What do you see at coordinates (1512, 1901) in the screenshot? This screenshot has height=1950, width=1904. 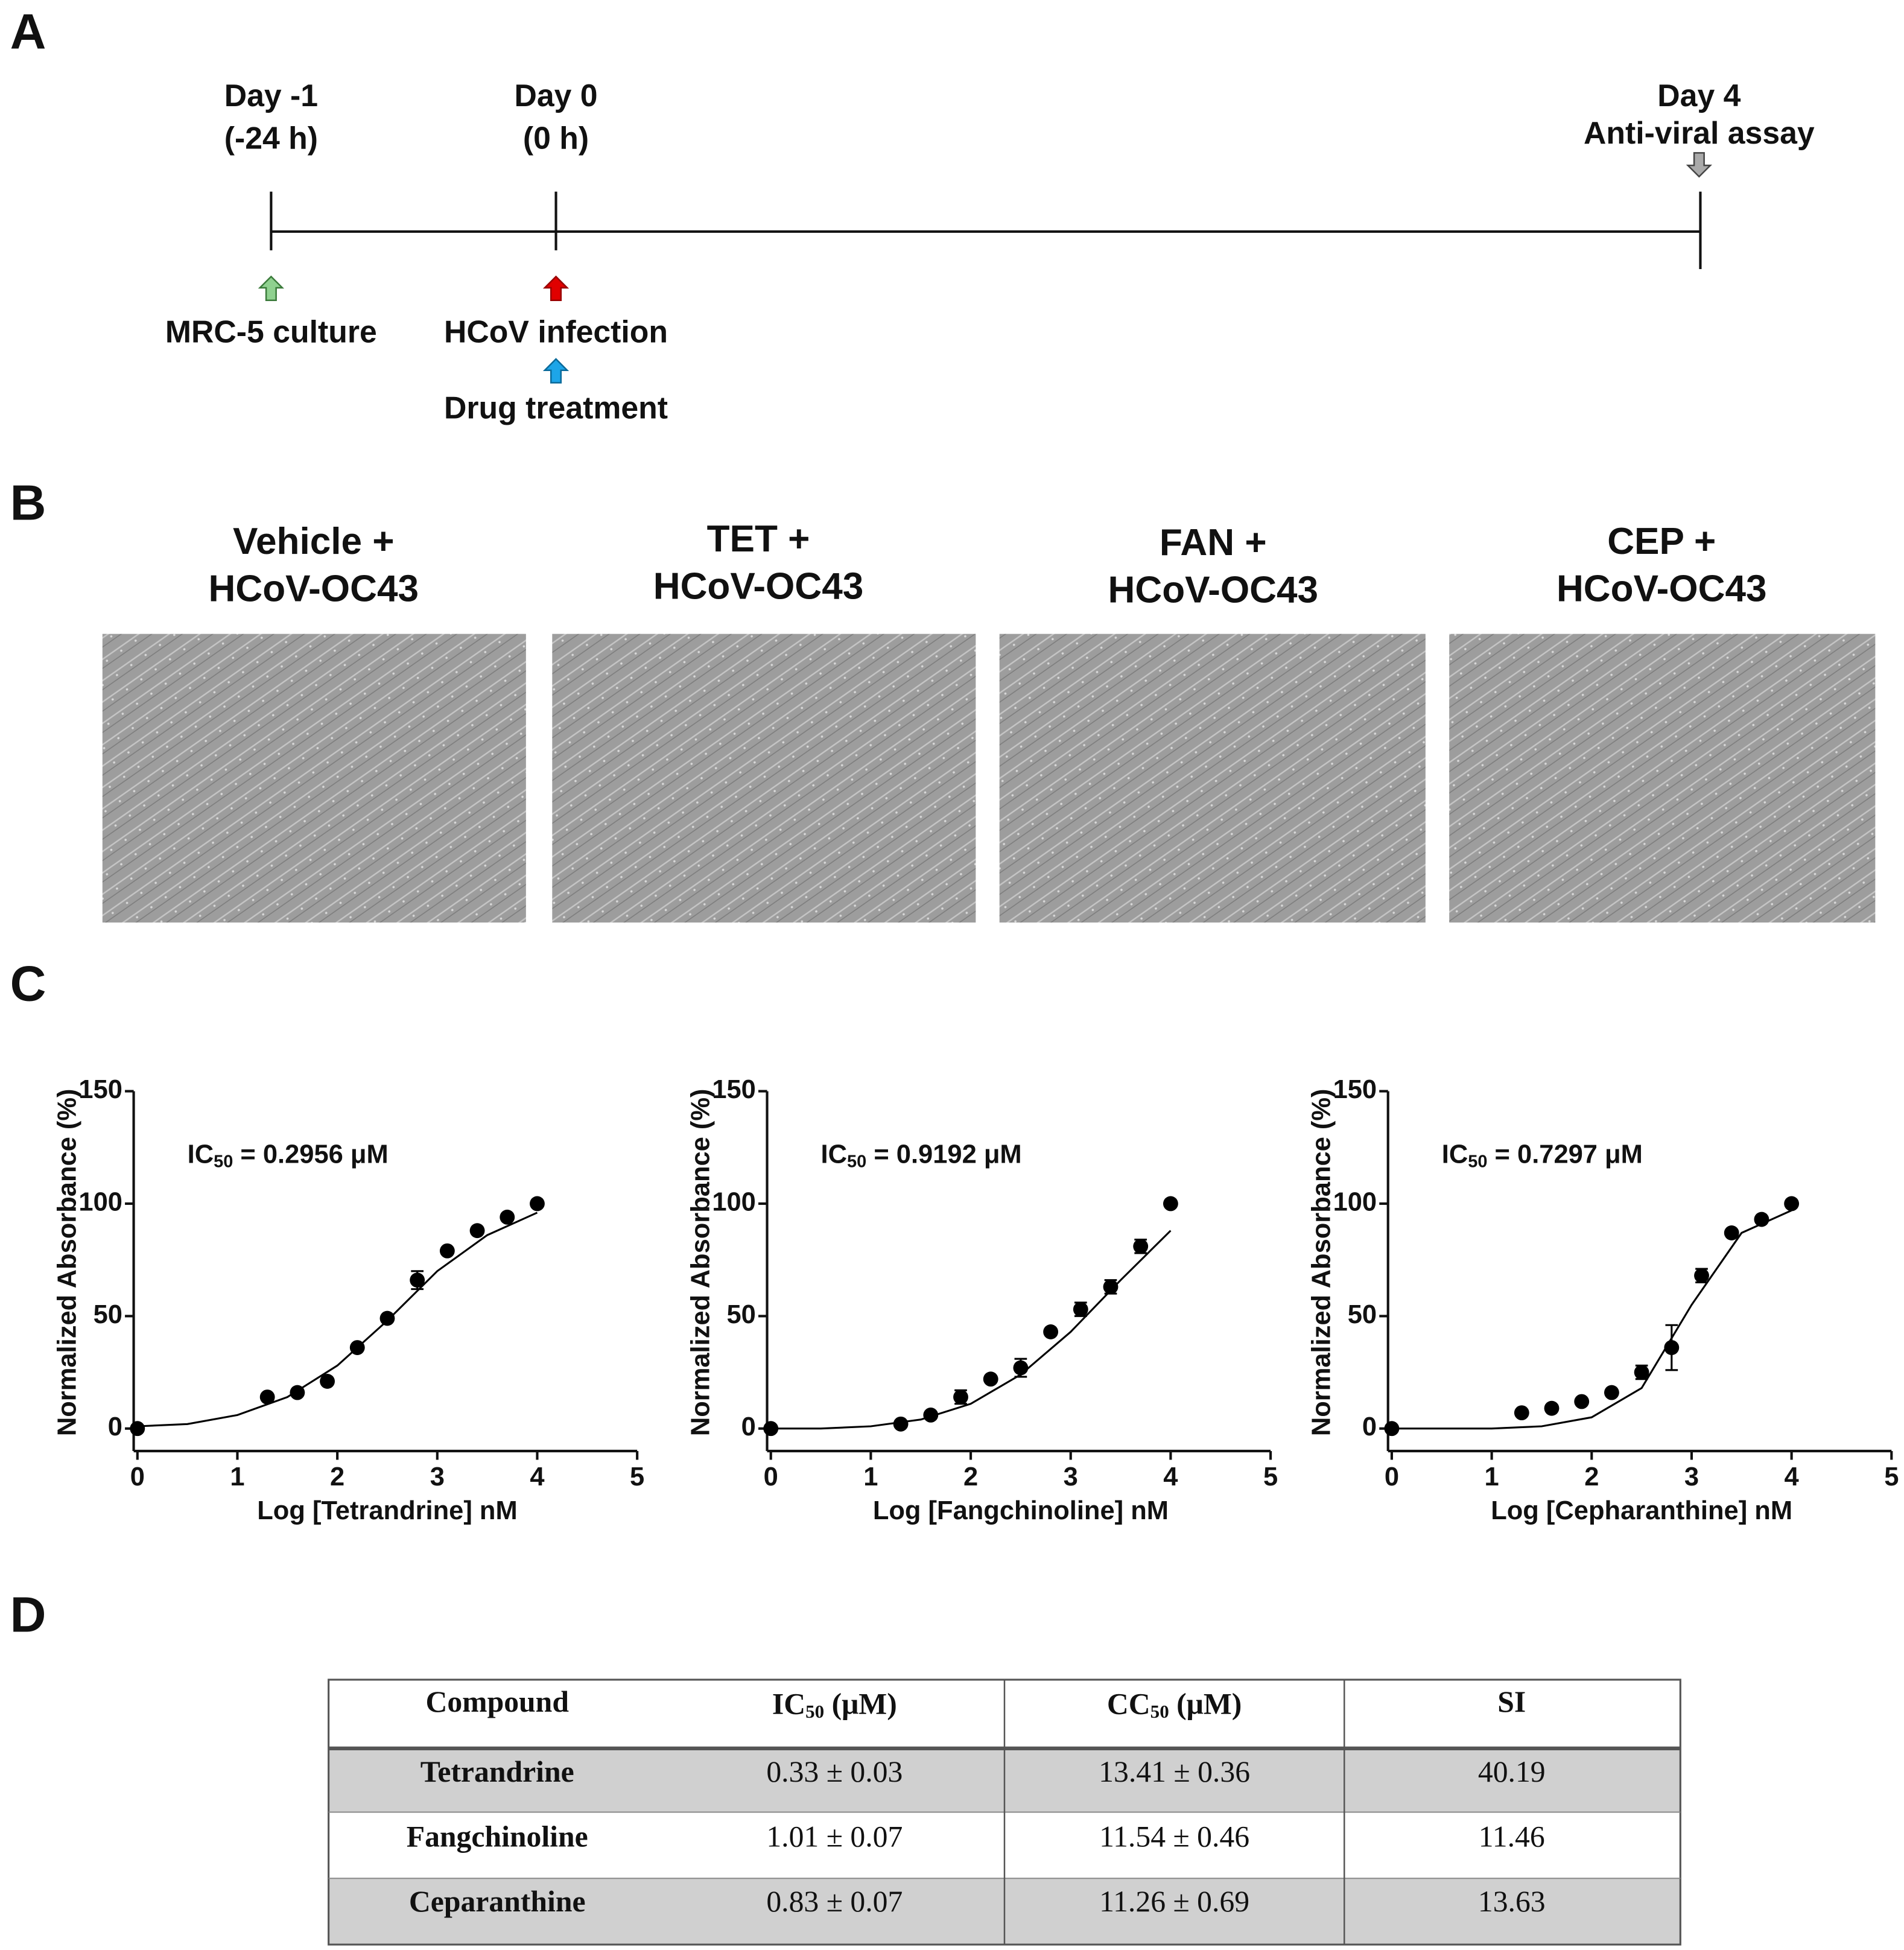 I see `table-cell: 13.63` at bounding box center [1512, 1901].